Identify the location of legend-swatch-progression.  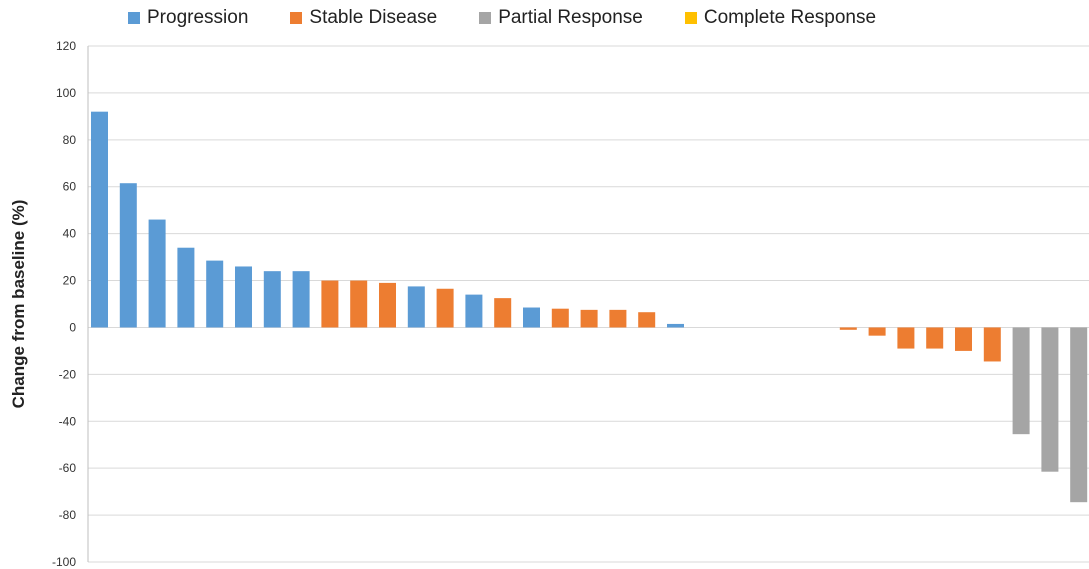
(134, 18).